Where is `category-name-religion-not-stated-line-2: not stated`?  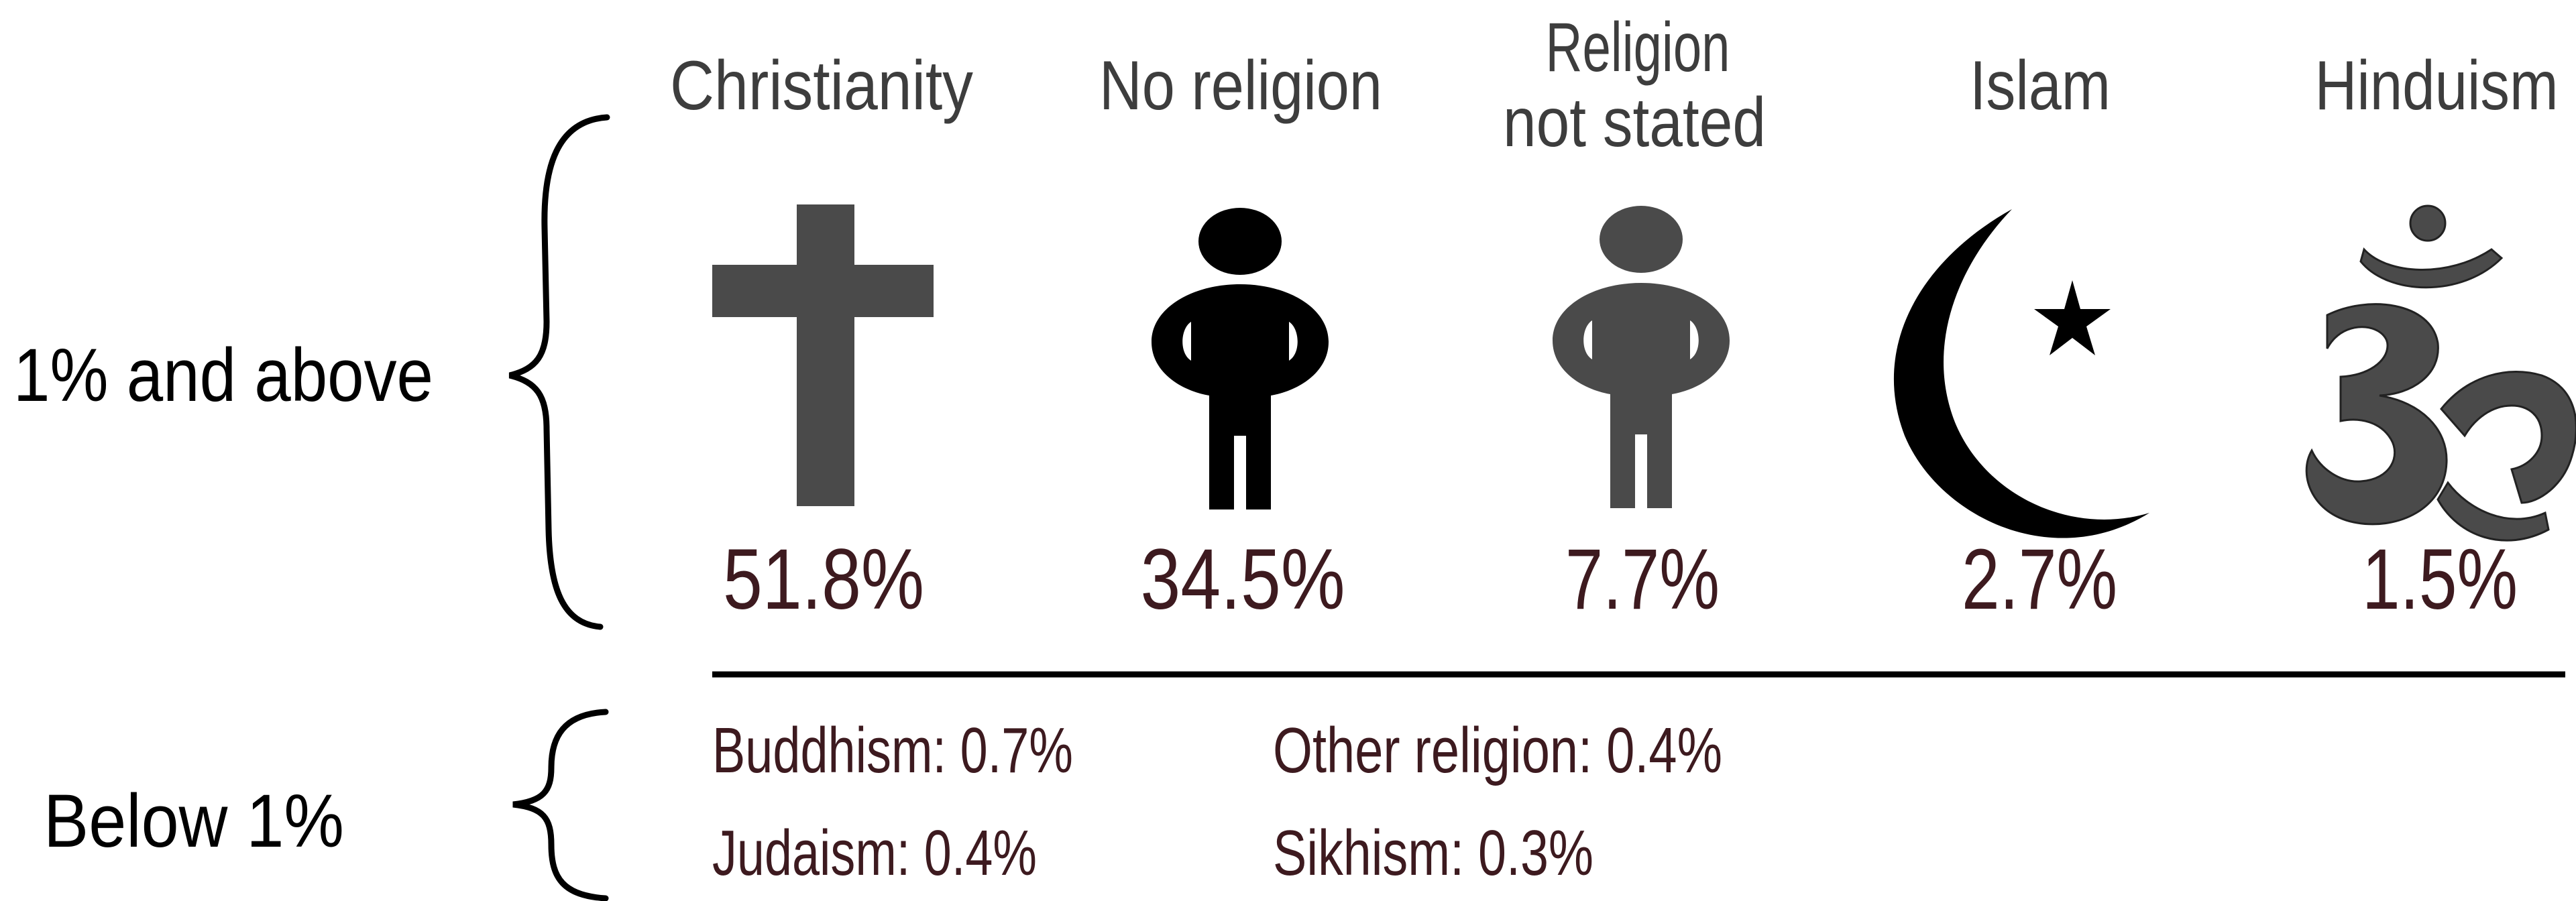
category-name-religion-not-stated-line-2: not stated is located at coordinates (1634, 123).